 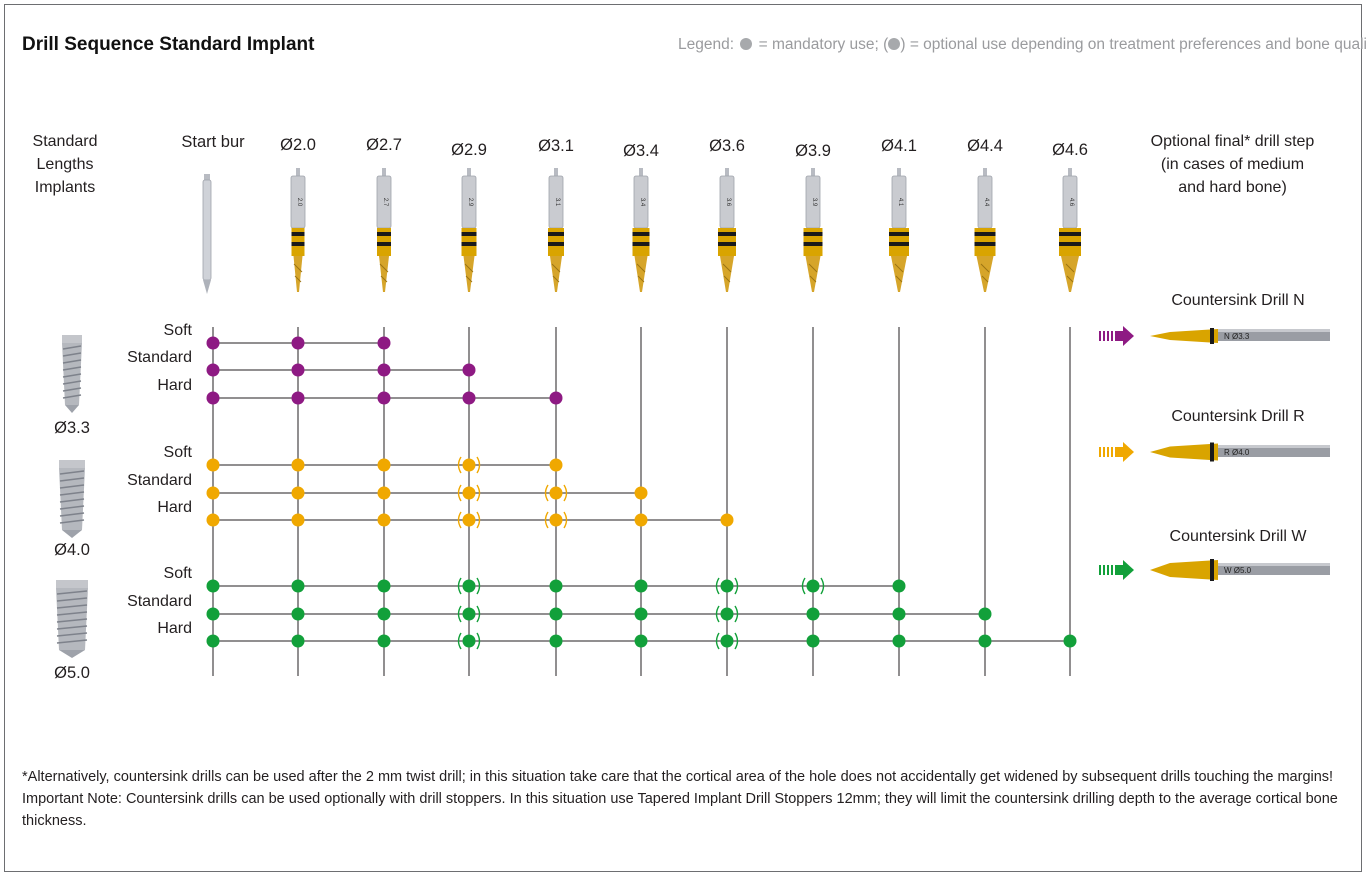 I want to click on column-label: Ø4.1, so click(x=899, y=146).